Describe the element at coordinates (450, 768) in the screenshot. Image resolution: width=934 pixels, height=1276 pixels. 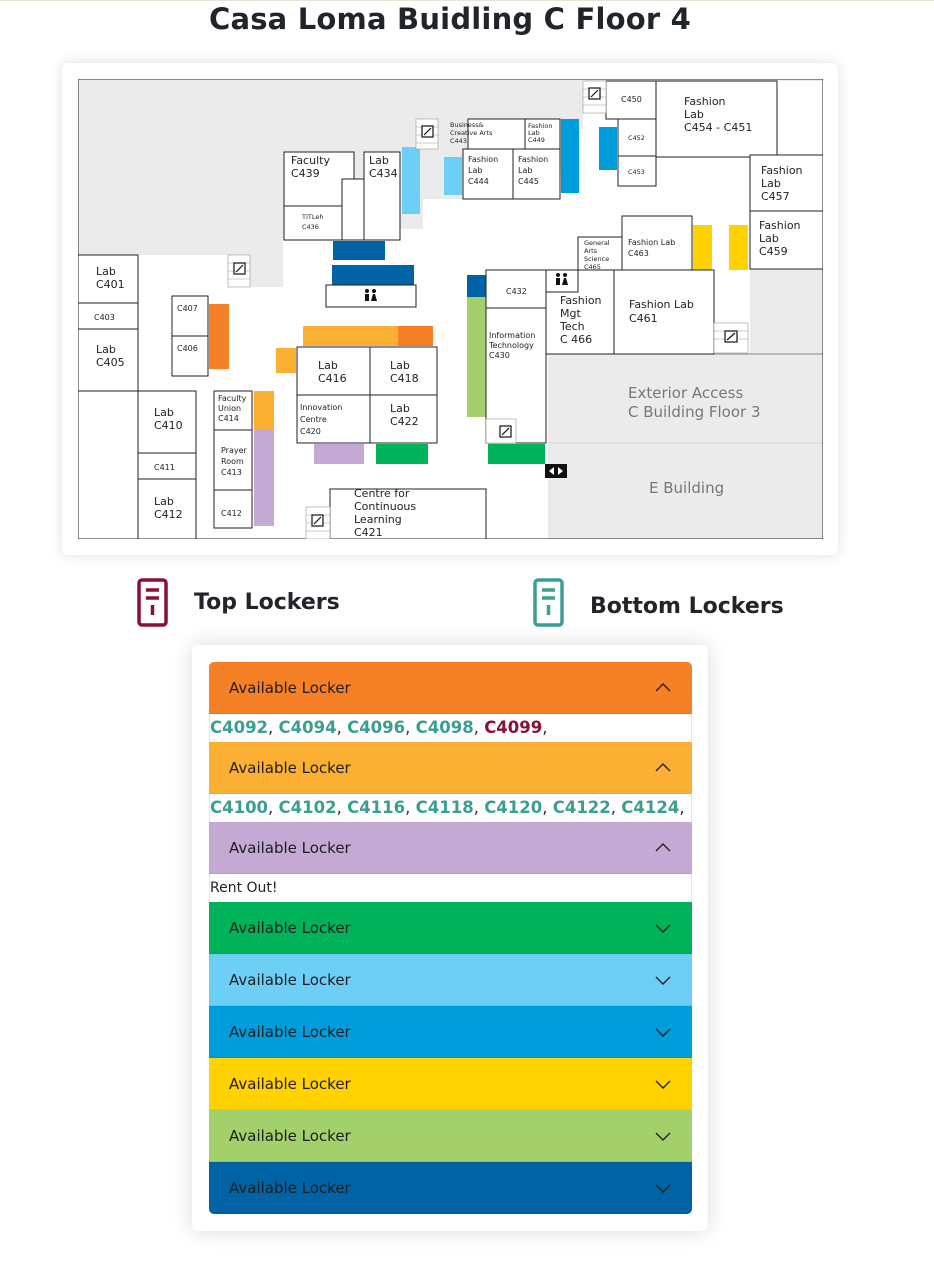
I see `accordion-header-2: Available Locker` at that location.